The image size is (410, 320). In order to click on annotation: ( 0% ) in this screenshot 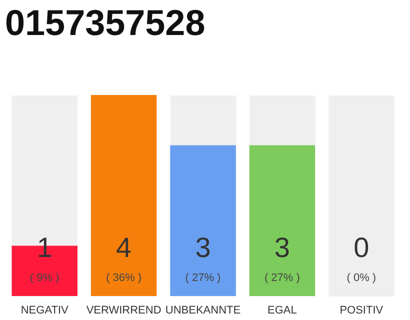, I will do `click(361, 278)`.